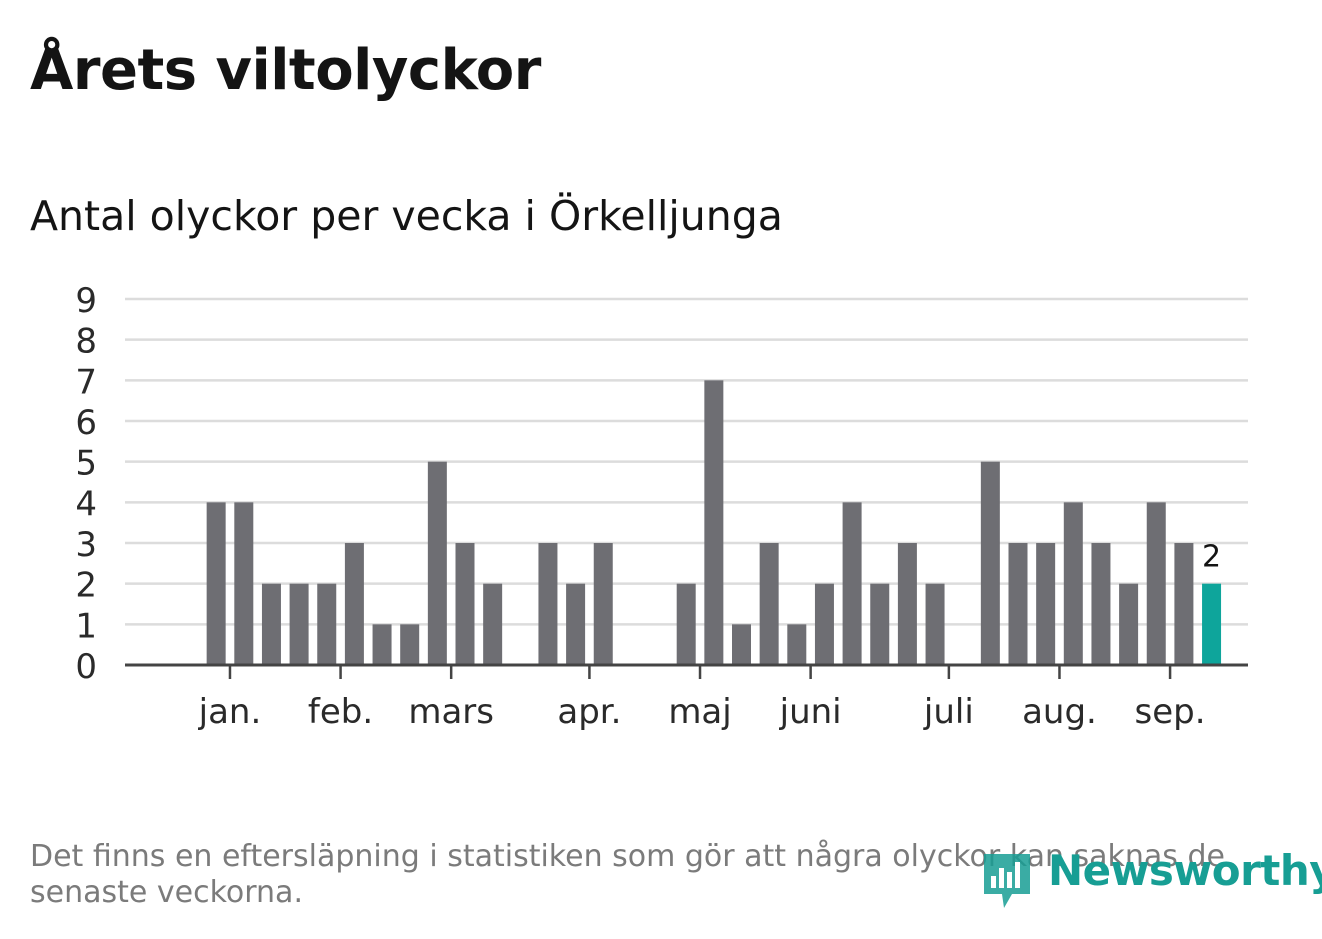 Image resolution: width=1322 pixels, height=939 pixels. What do you see at coordinates (86, 504) in the screenshot?
I see `y-tick-label: 4` at bounding box center [86, 504].